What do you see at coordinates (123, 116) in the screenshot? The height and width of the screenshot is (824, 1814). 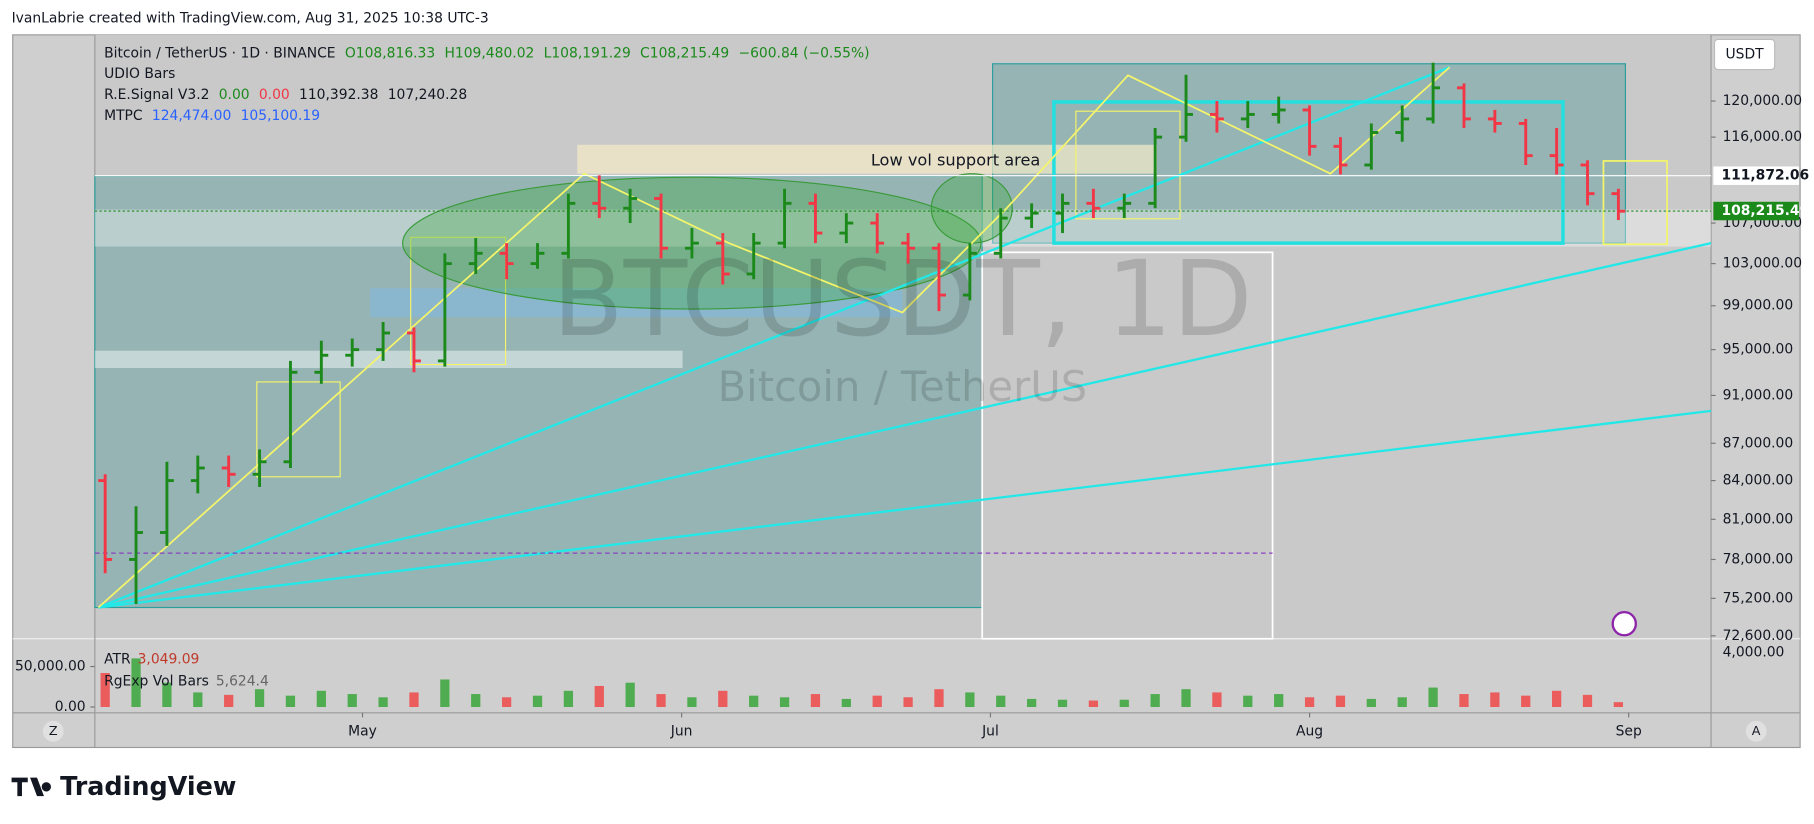 I see `indicator-name: MTPC` at bounding box center [123, 116].